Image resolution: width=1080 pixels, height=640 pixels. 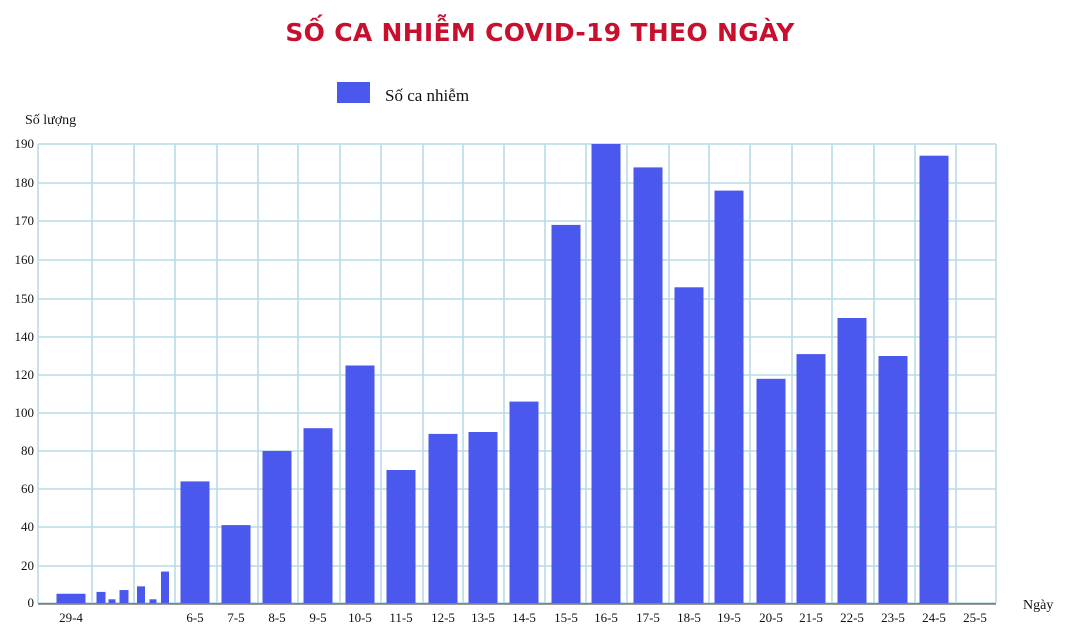 I want to click on y-tick-label: 60, so click(x=27, y=488).